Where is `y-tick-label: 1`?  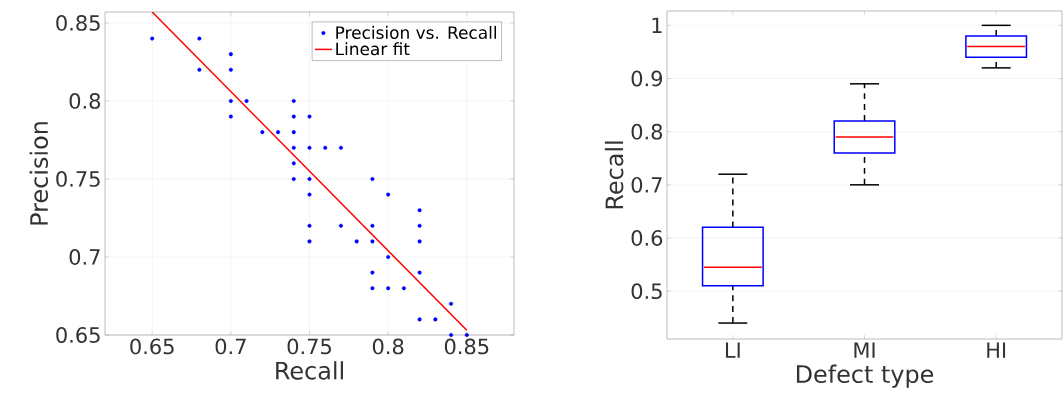 y-tick-label: 1 is located at coordinates (657, 25).